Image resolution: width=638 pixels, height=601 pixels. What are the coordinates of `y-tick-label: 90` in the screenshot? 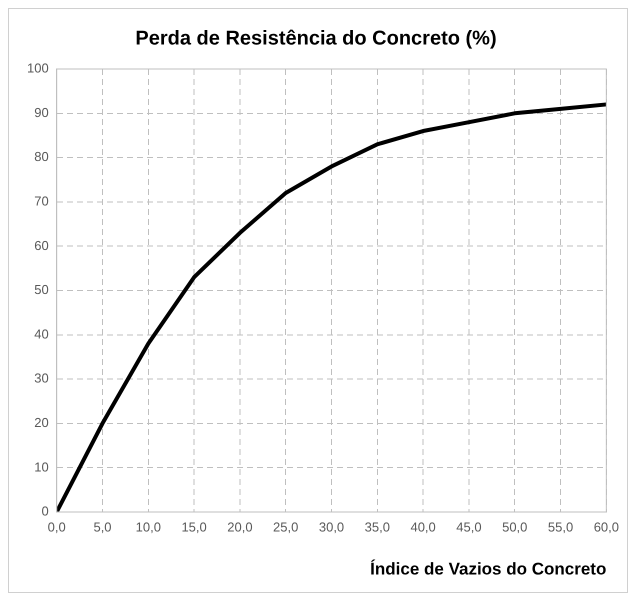 It's located at (41, 112).